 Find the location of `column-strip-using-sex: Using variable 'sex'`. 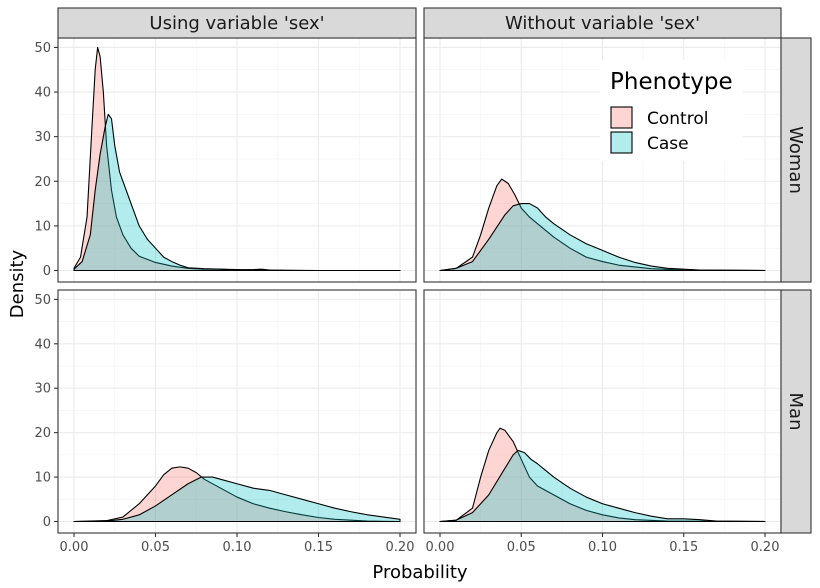

column-strip-using-sex: Using variable 'sex' is located at coordinates (237, 23).